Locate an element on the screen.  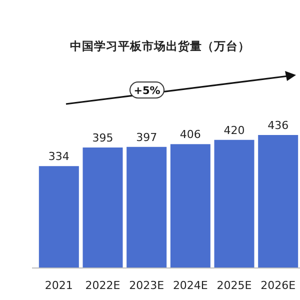
data-label: 397 is located at coordinates (147, 137).